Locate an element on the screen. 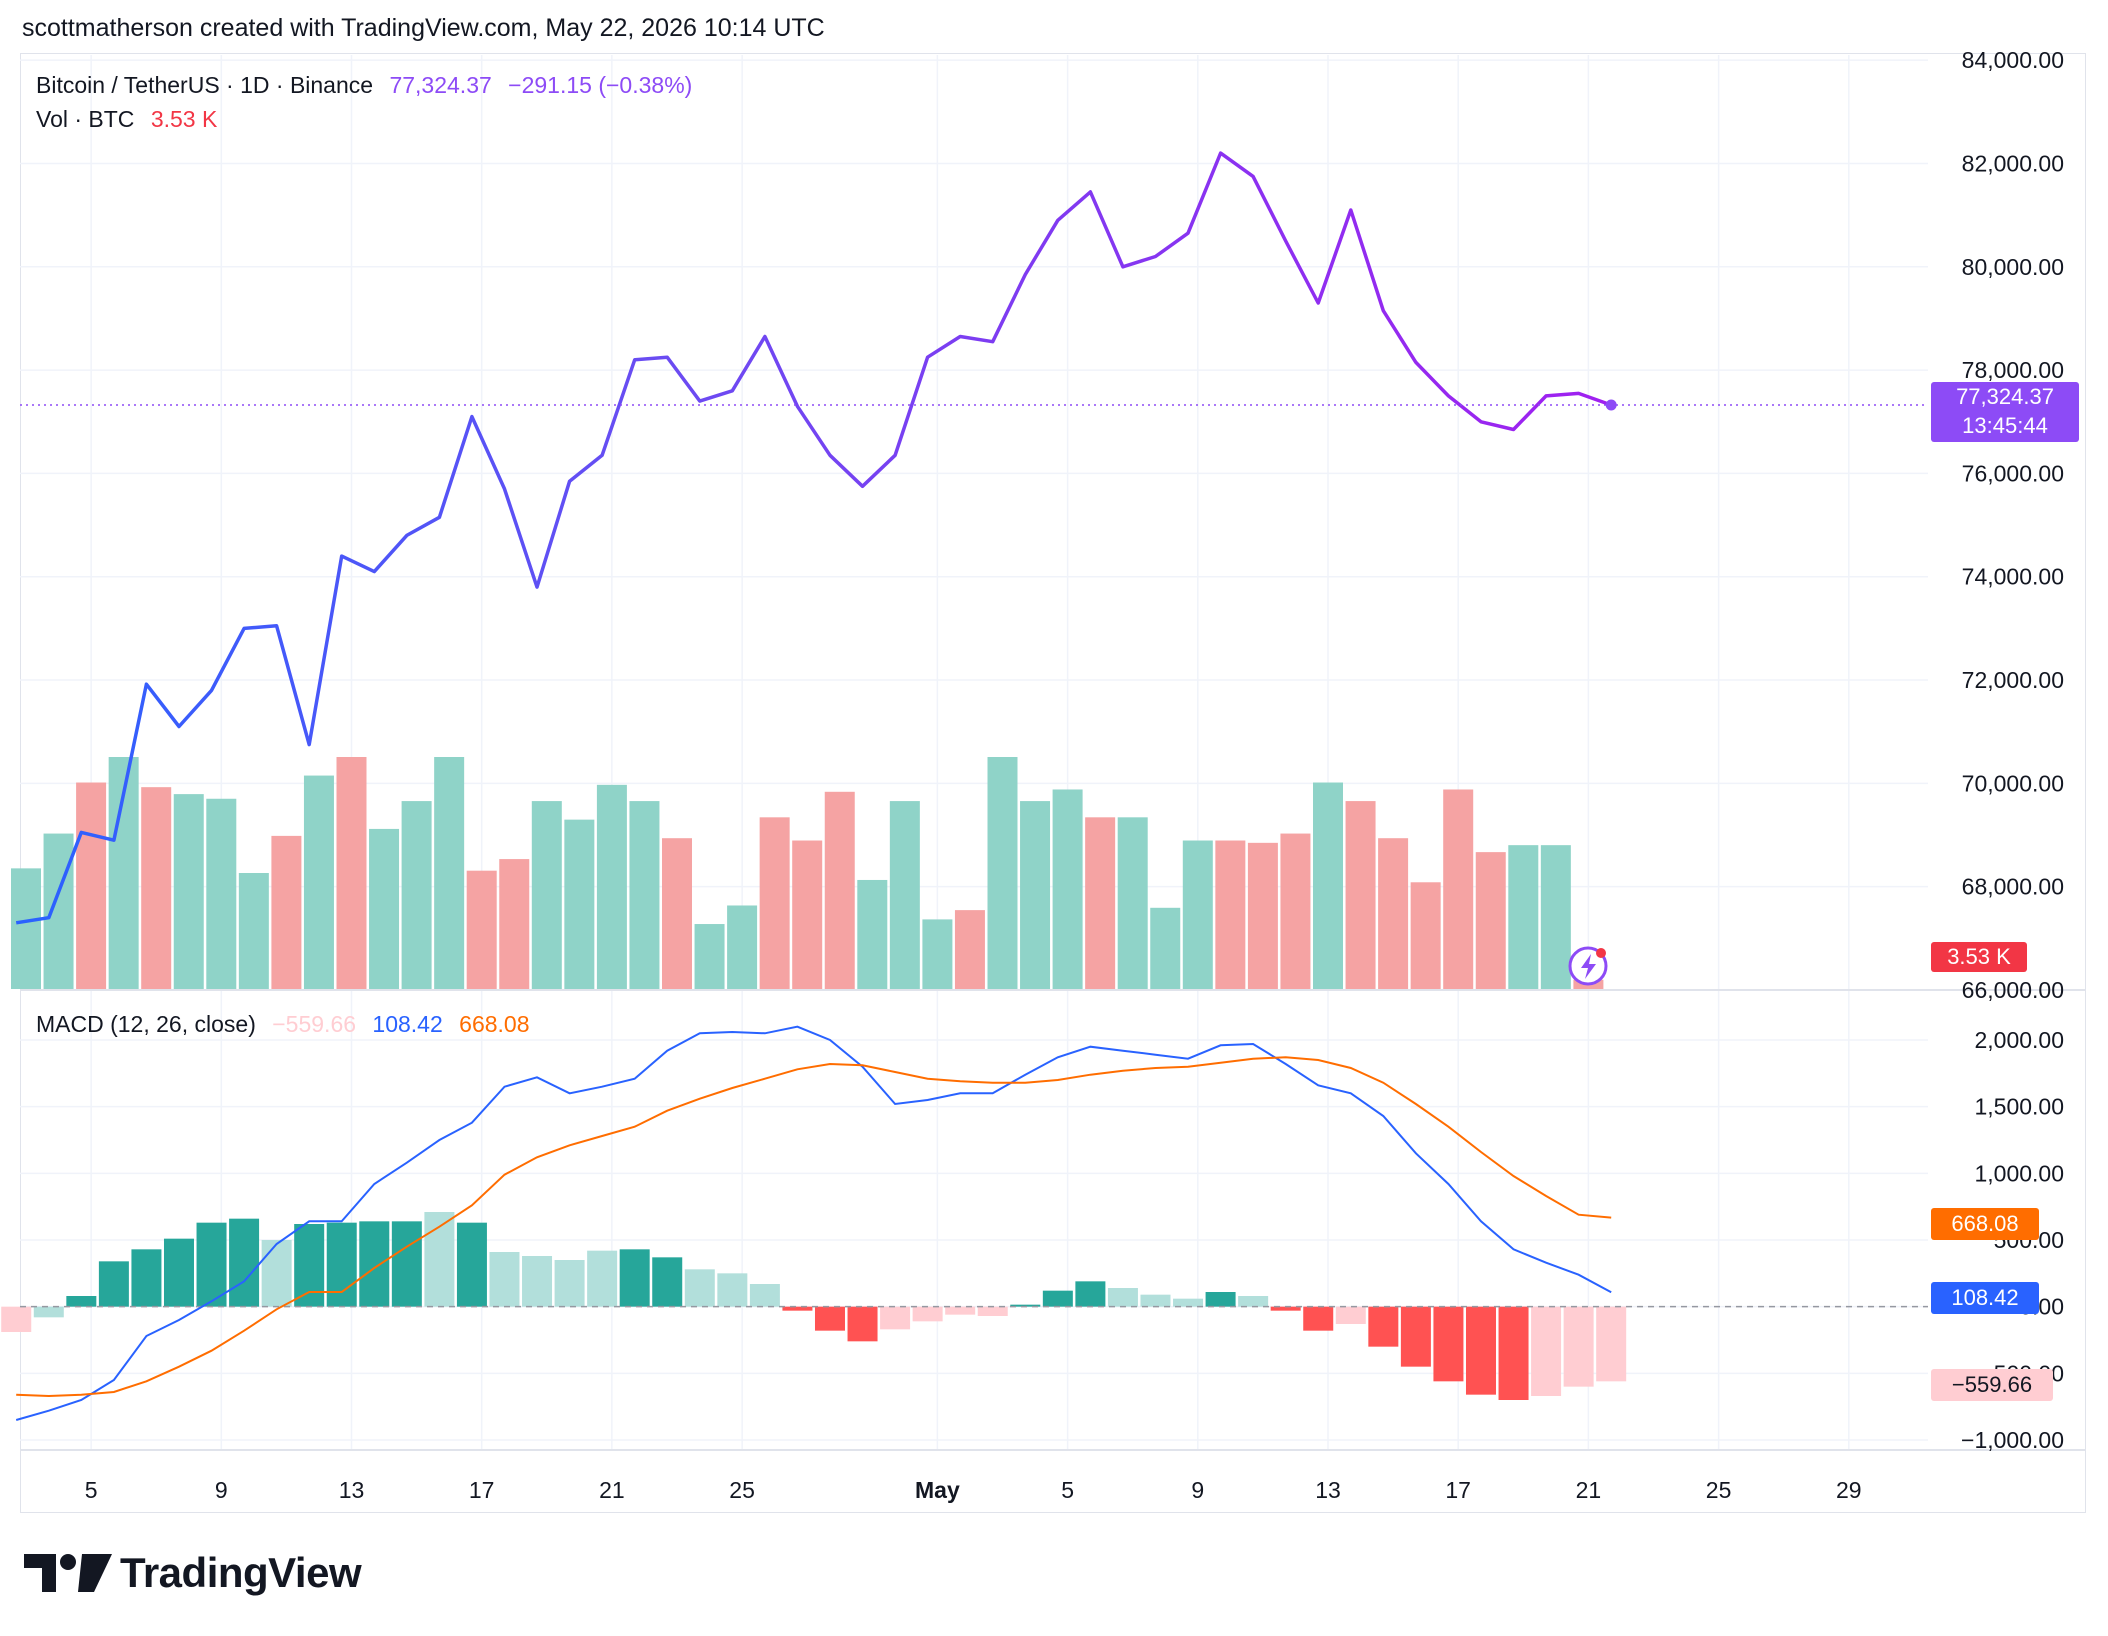 This screenshot has width=2108, height=1636. price-axis-label: 70,000.00 is located at coordinates (2013, 783).